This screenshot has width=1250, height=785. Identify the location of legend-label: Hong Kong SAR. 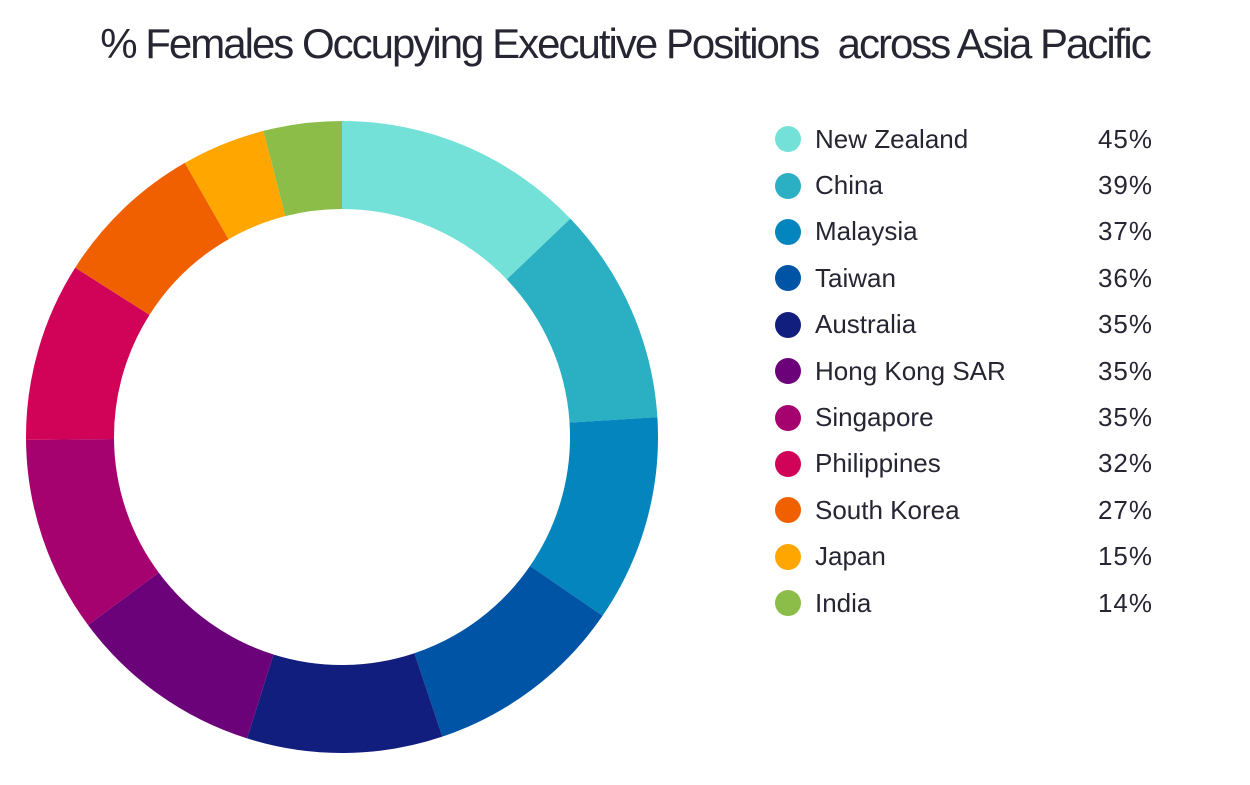
(910, 370).